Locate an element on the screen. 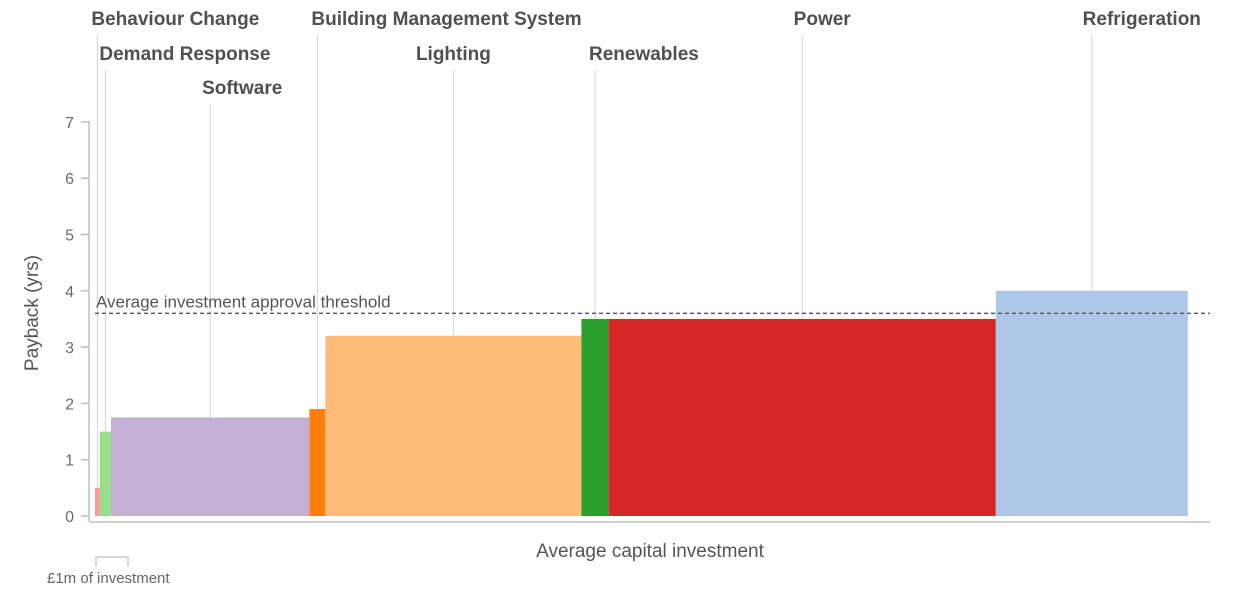 Image resolution: width=1250 pixels, height=600 pixels. bar-lighting is located at coordinates (453, 425).